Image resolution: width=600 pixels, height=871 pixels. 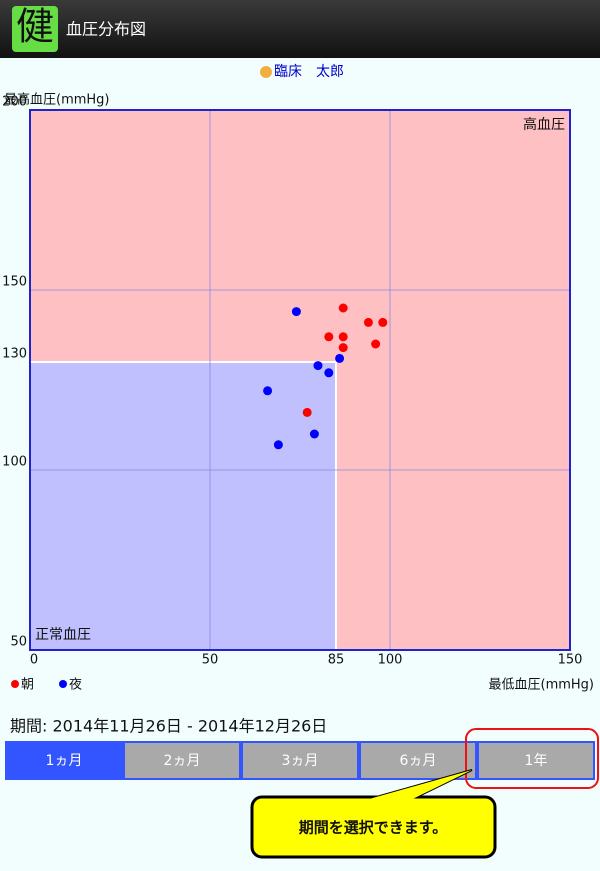 What do you see at coordinates (63, 635) in the screenshot?
I see `region-label: 正常血圧` at bounding box center [63, 635].